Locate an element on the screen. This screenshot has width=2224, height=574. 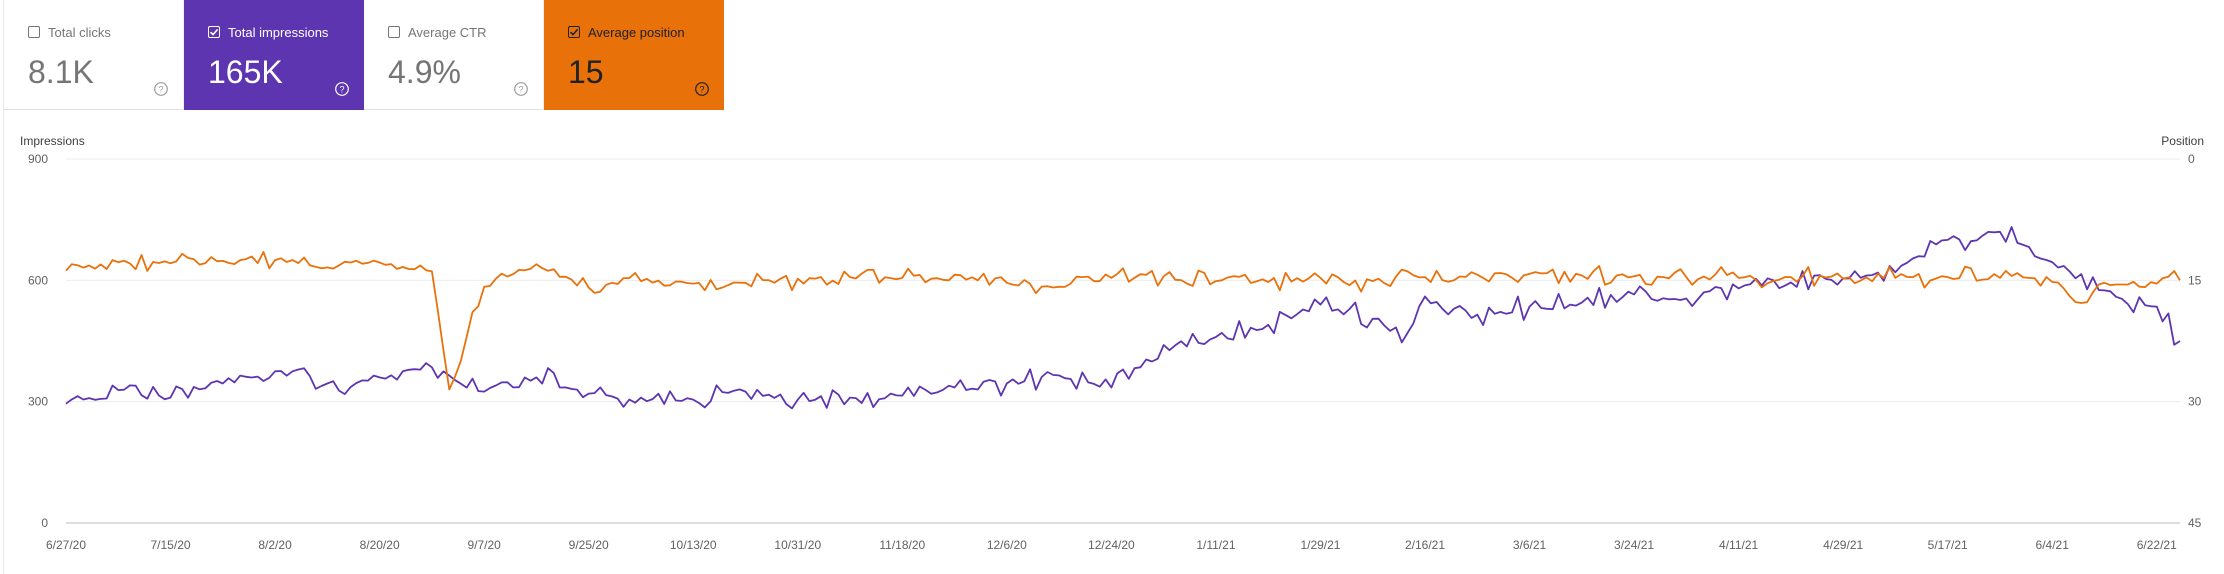
metric-card-header: Average CTR is located at coordinates (465, 32).